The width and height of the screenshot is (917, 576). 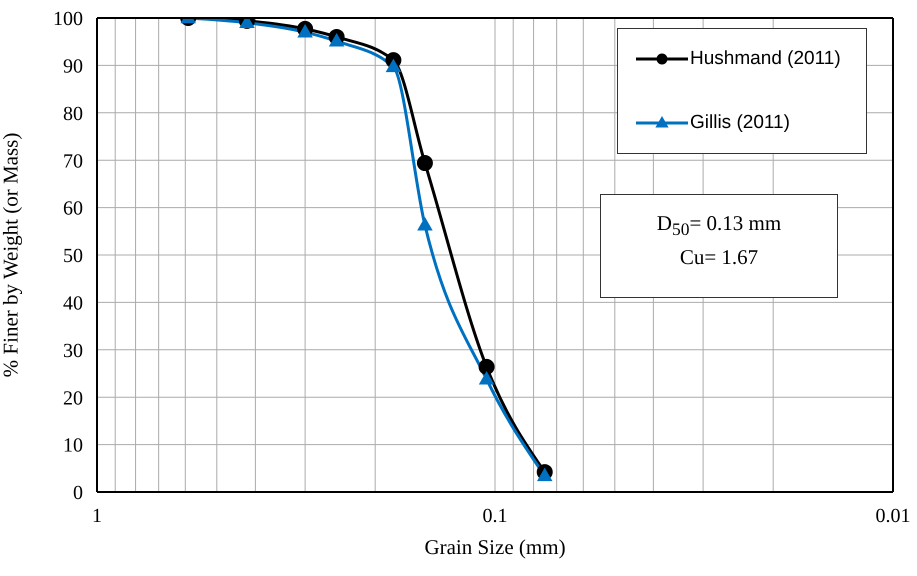 What do you see at coordinates (73, 113) in the screenshot?
I see `y-tick-label: 80` at bounding box center [73, 113].